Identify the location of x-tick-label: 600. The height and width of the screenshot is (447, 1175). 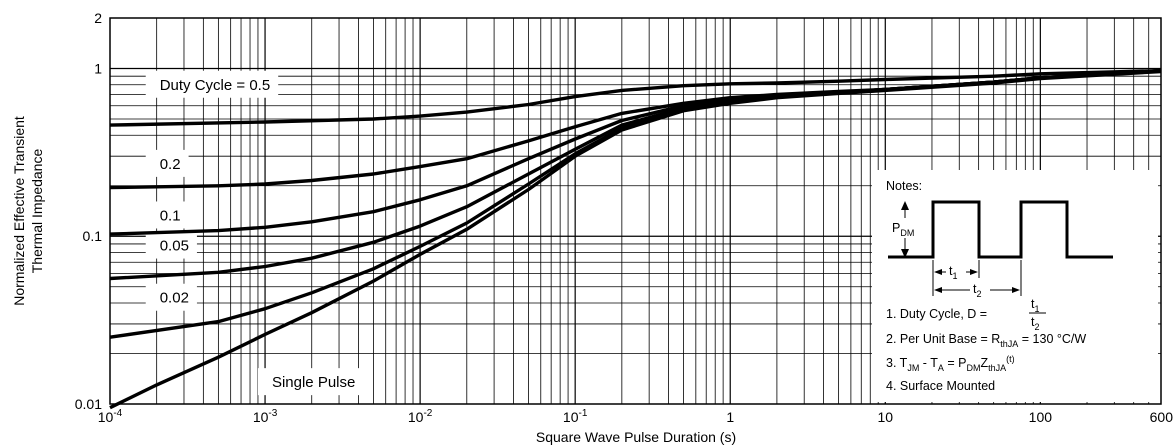
(1162, 417).